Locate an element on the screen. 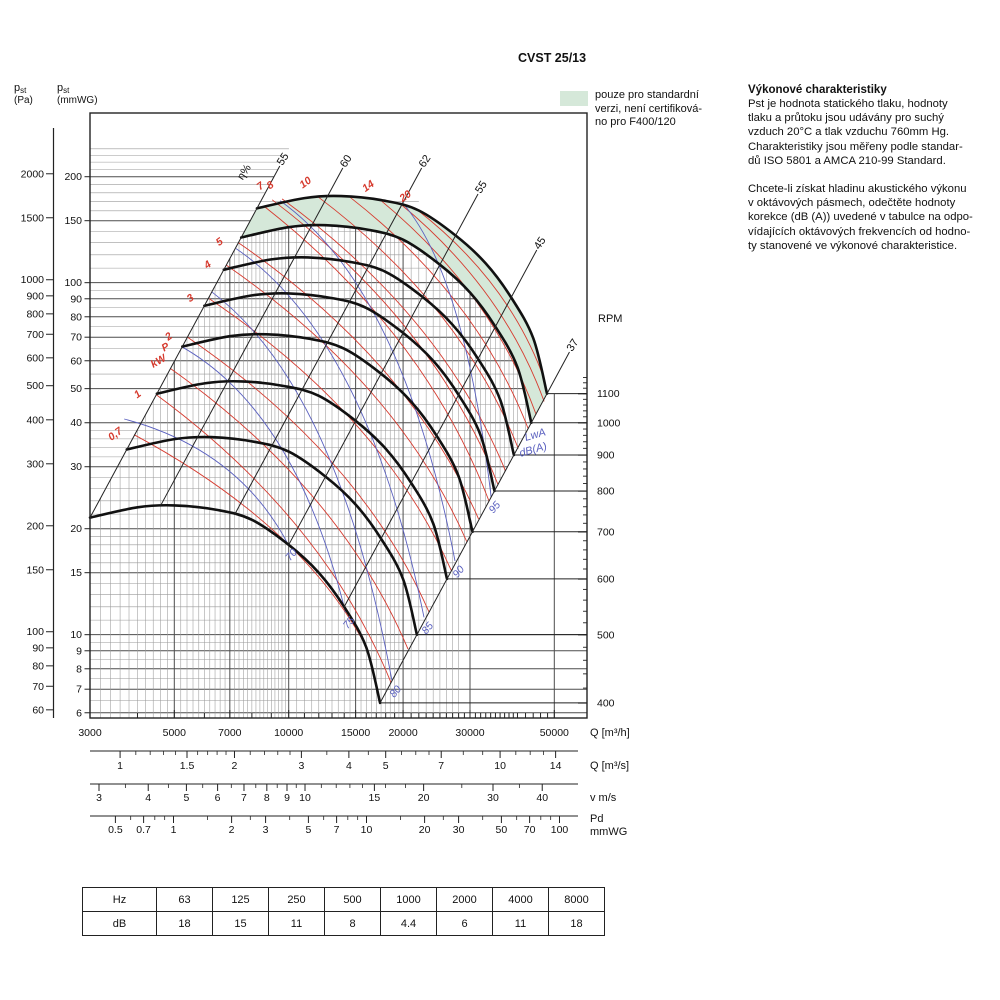  mmwg-tick-label: 50 is located at coordinates (76, 389).